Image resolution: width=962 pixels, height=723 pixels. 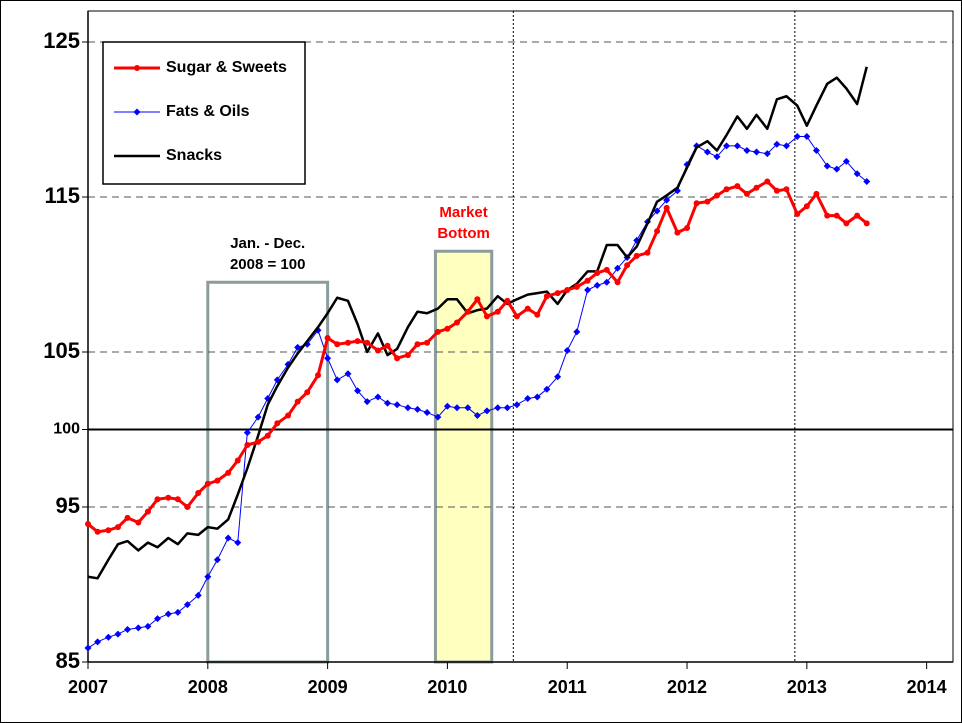 I want to click on y-tick-label: 115, so click(x=63, y=195).